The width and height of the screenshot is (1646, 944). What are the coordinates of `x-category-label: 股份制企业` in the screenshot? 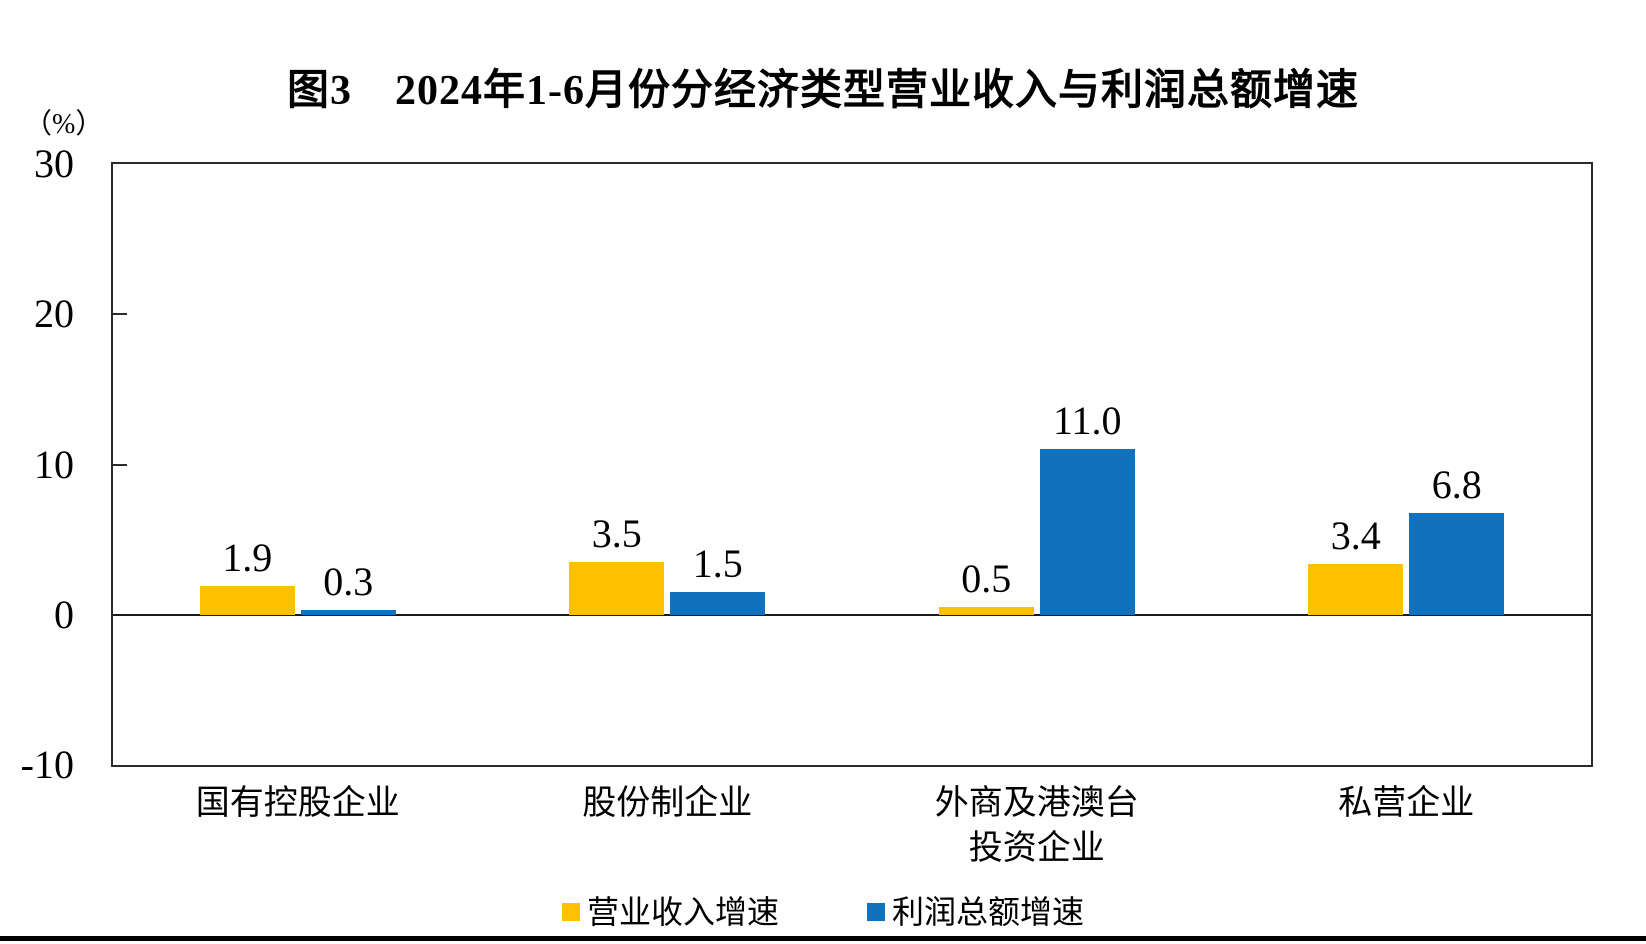 It's located at (667, 803).